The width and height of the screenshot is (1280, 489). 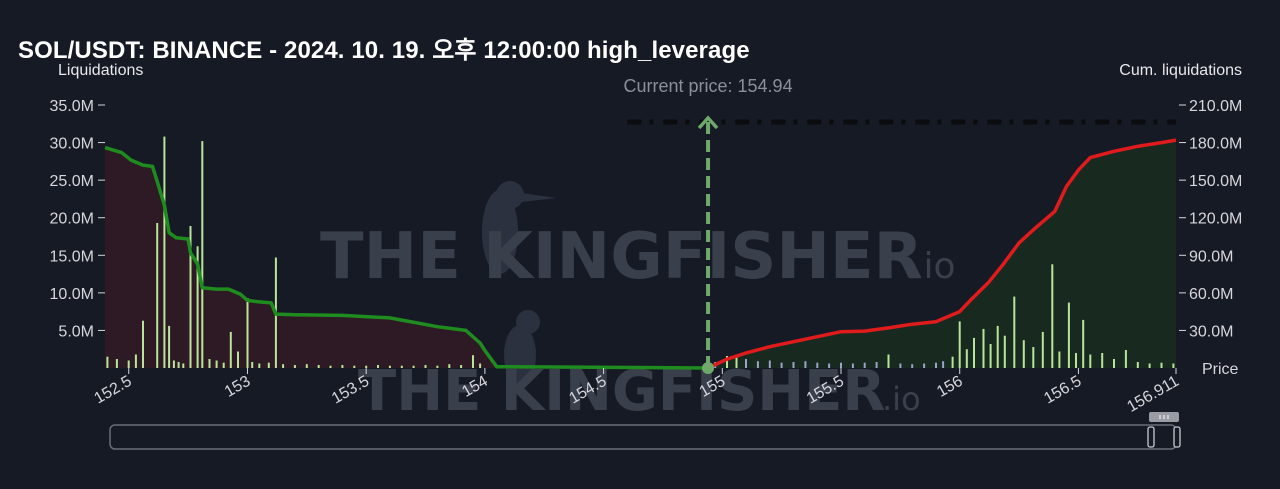 What do you see at coordinates (621, 257) in the screenshot?
I see `watermark-text-upper: THE KINGFISHER` at bounding box center [621, 257].